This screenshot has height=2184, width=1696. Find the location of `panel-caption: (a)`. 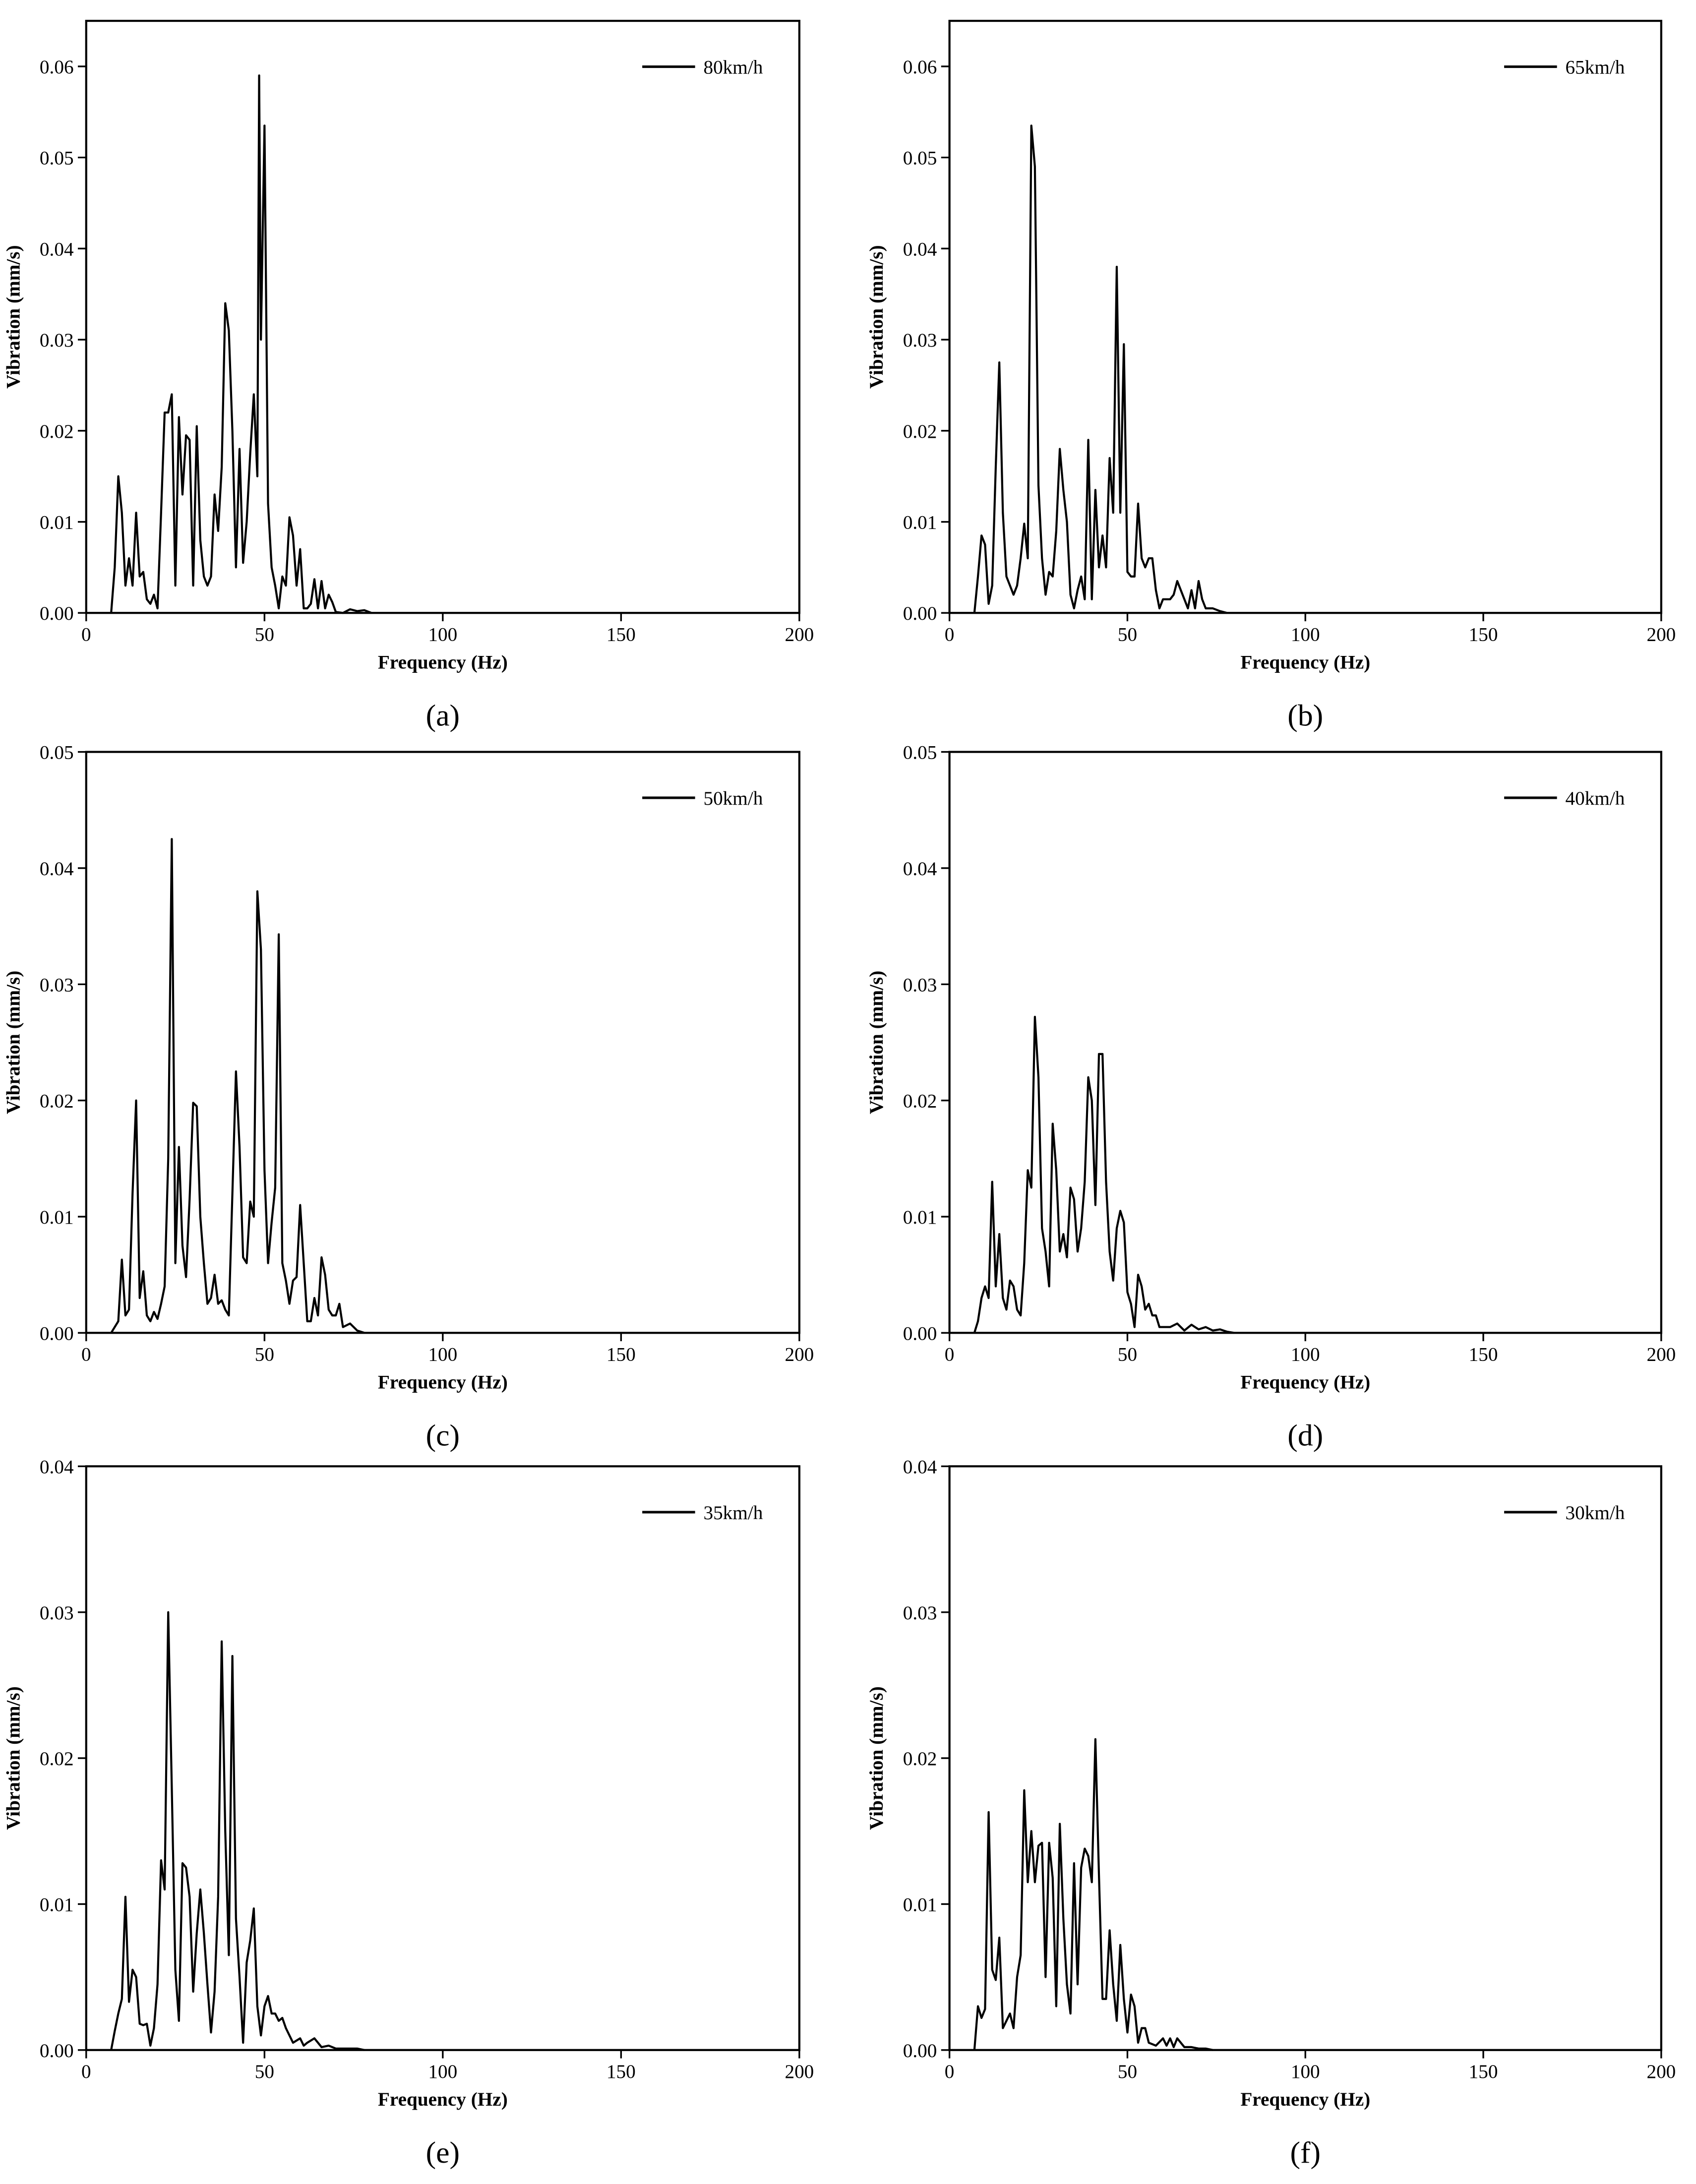

panel-caption: (a) is located at coordinates (443, 715).